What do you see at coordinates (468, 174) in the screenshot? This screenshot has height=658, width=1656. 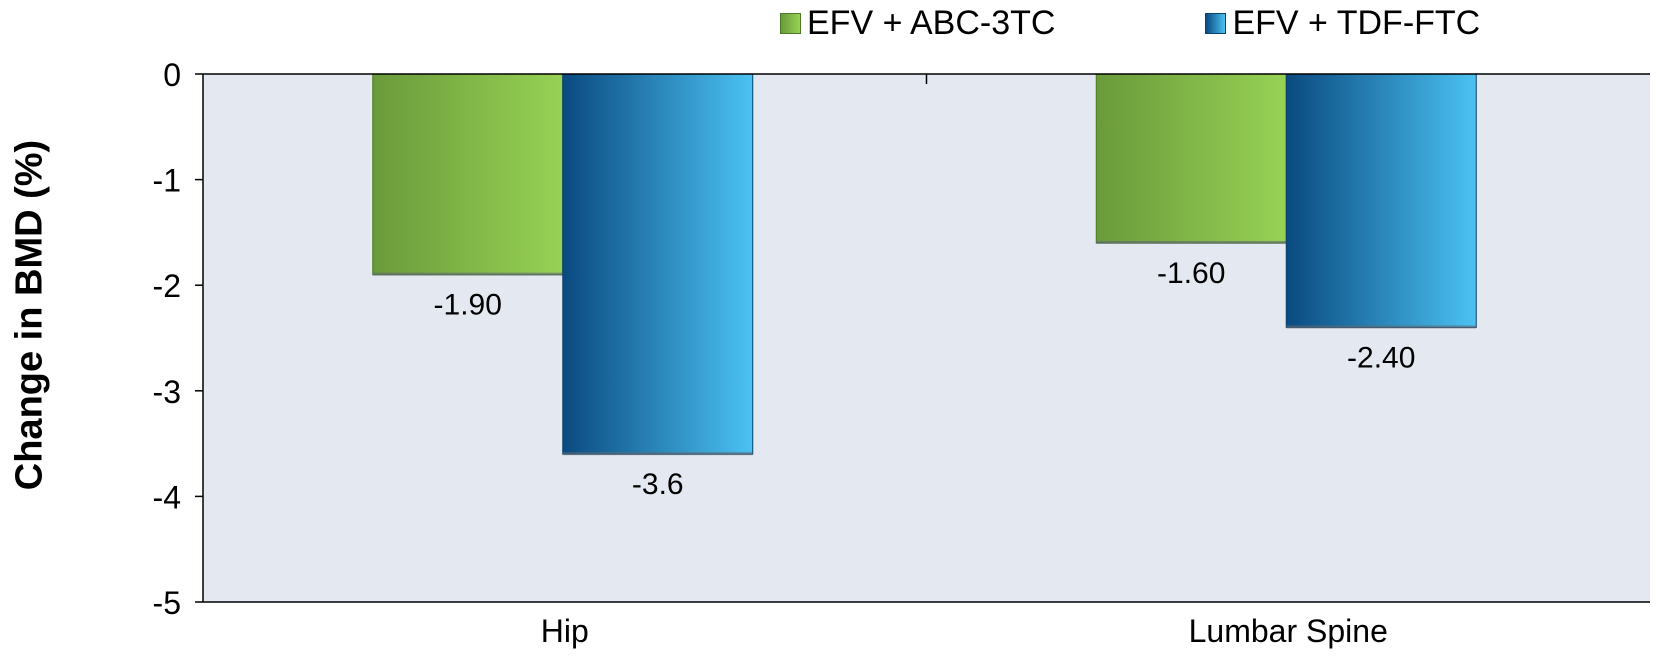 I see `bar-abc-hip` at bounding box center [468, 174].